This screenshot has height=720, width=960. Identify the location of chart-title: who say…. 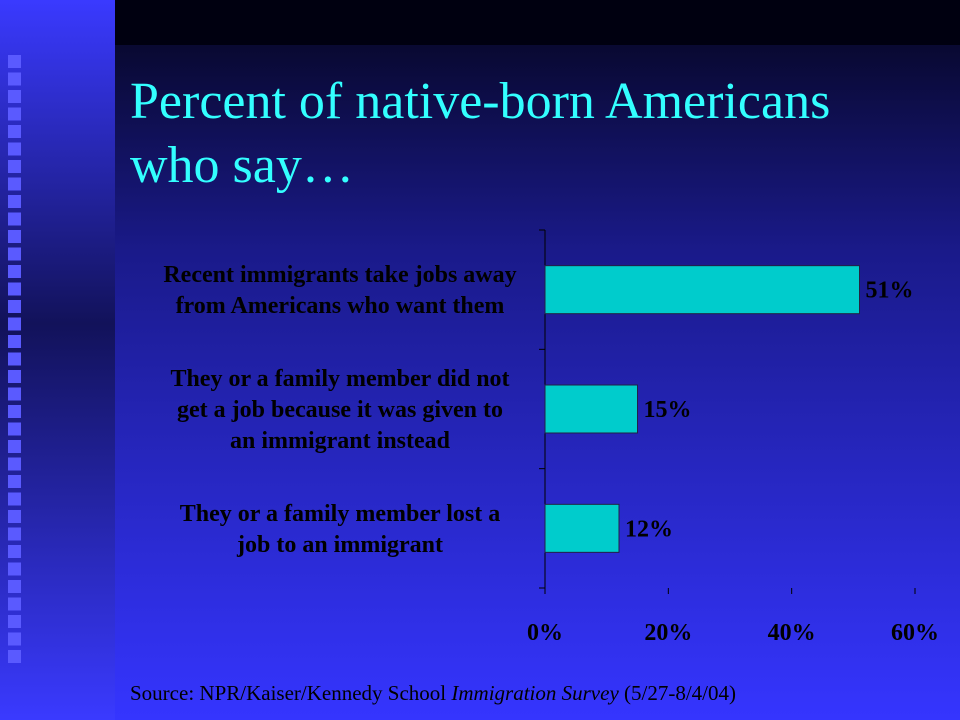
(242, 165).